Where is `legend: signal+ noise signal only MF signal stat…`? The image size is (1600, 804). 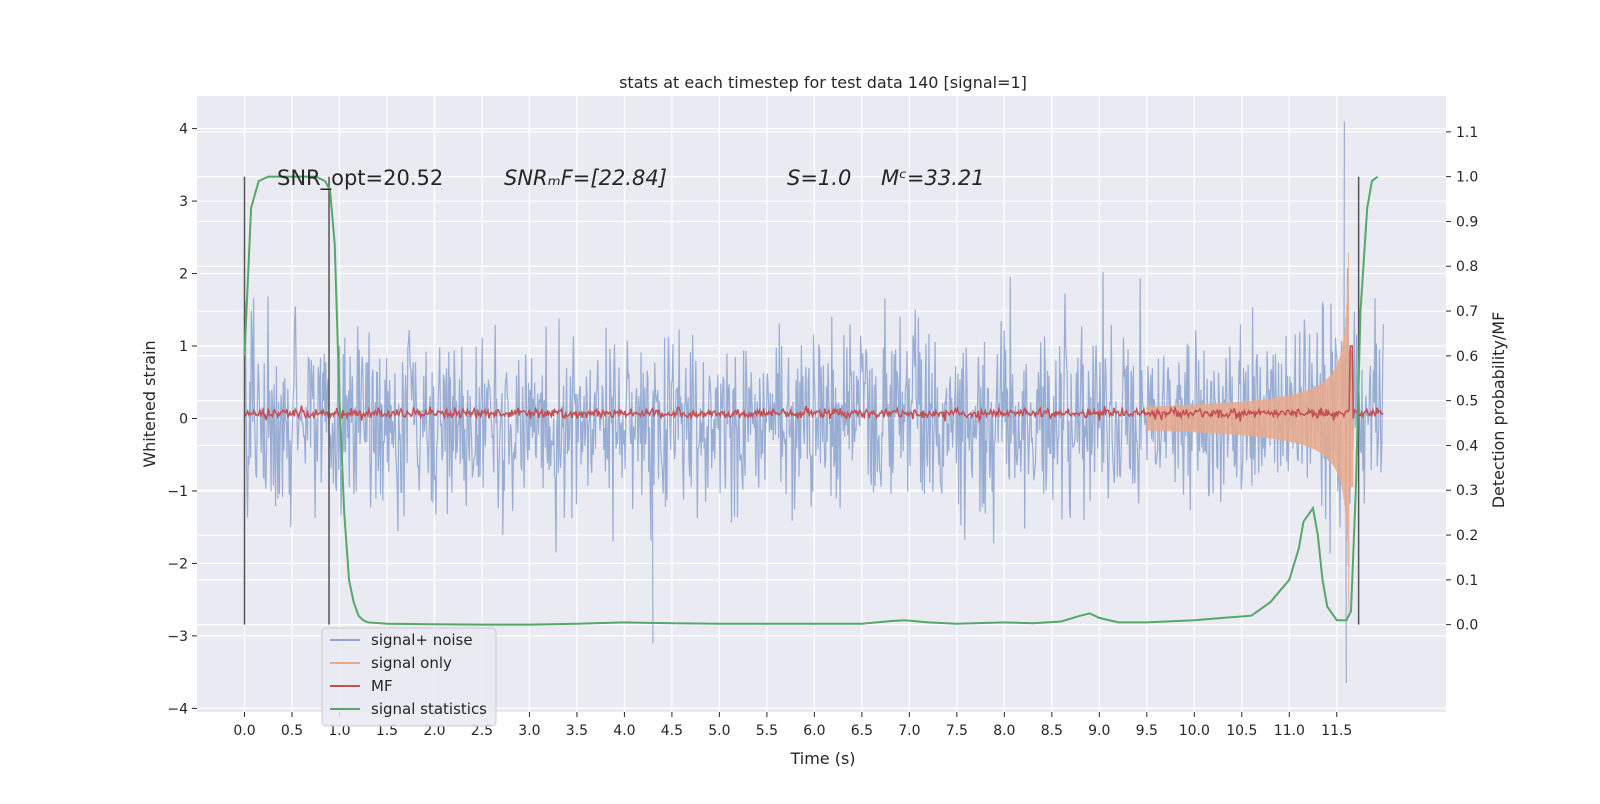
legend: signal+ noise signal only MF signal stat… is located at coordinates (409, 677).